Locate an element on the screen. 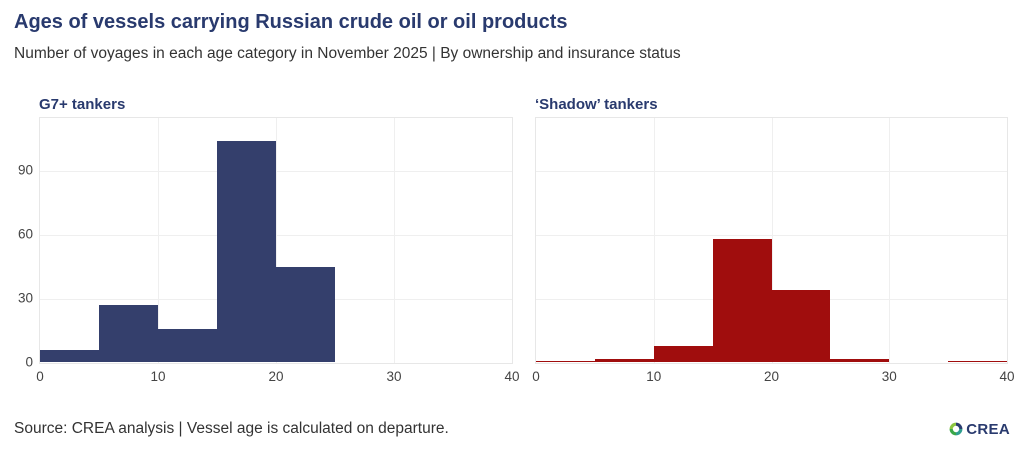 Image resolution: width=1024 pixels, height=455 pixels. crea-logo: CREA is located at coordinates (979, 429).